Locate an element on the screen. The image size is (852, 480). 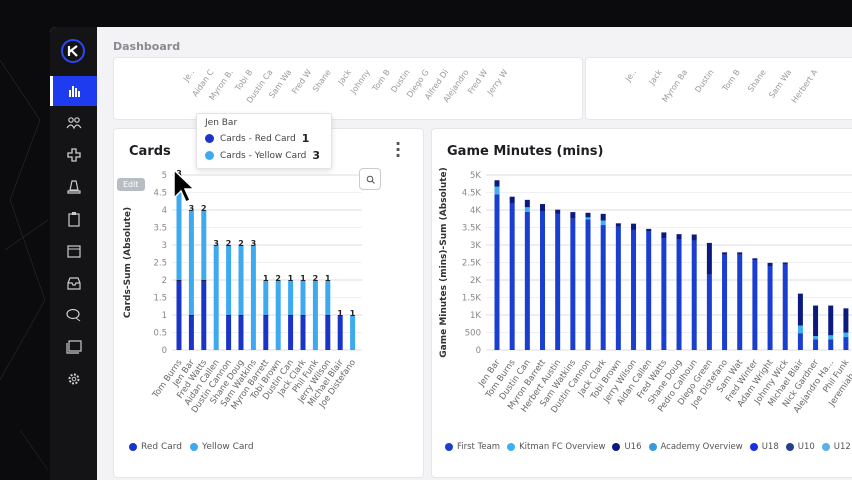
more-options-icon: · · · is located at coordinates (398, 149).